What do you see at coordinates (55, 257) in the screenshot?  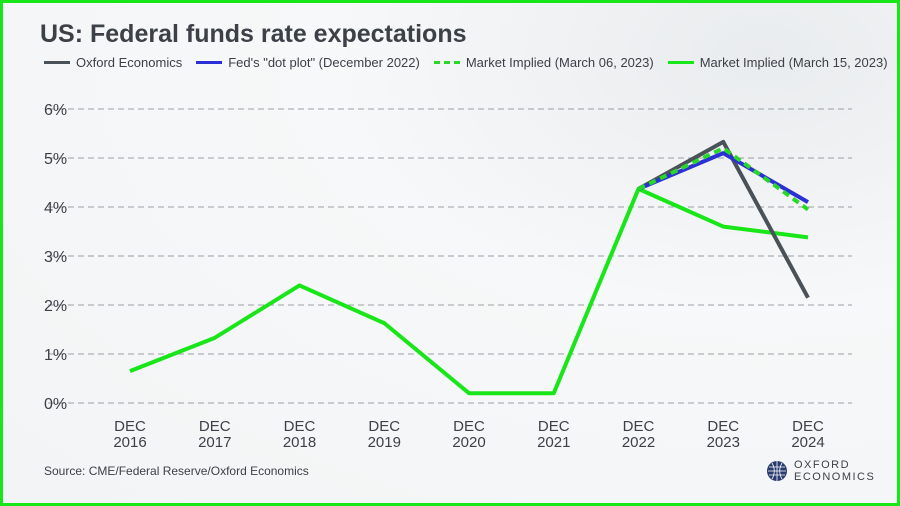 I see `y-tick-label: 3%` at bounding box center [55, 257].